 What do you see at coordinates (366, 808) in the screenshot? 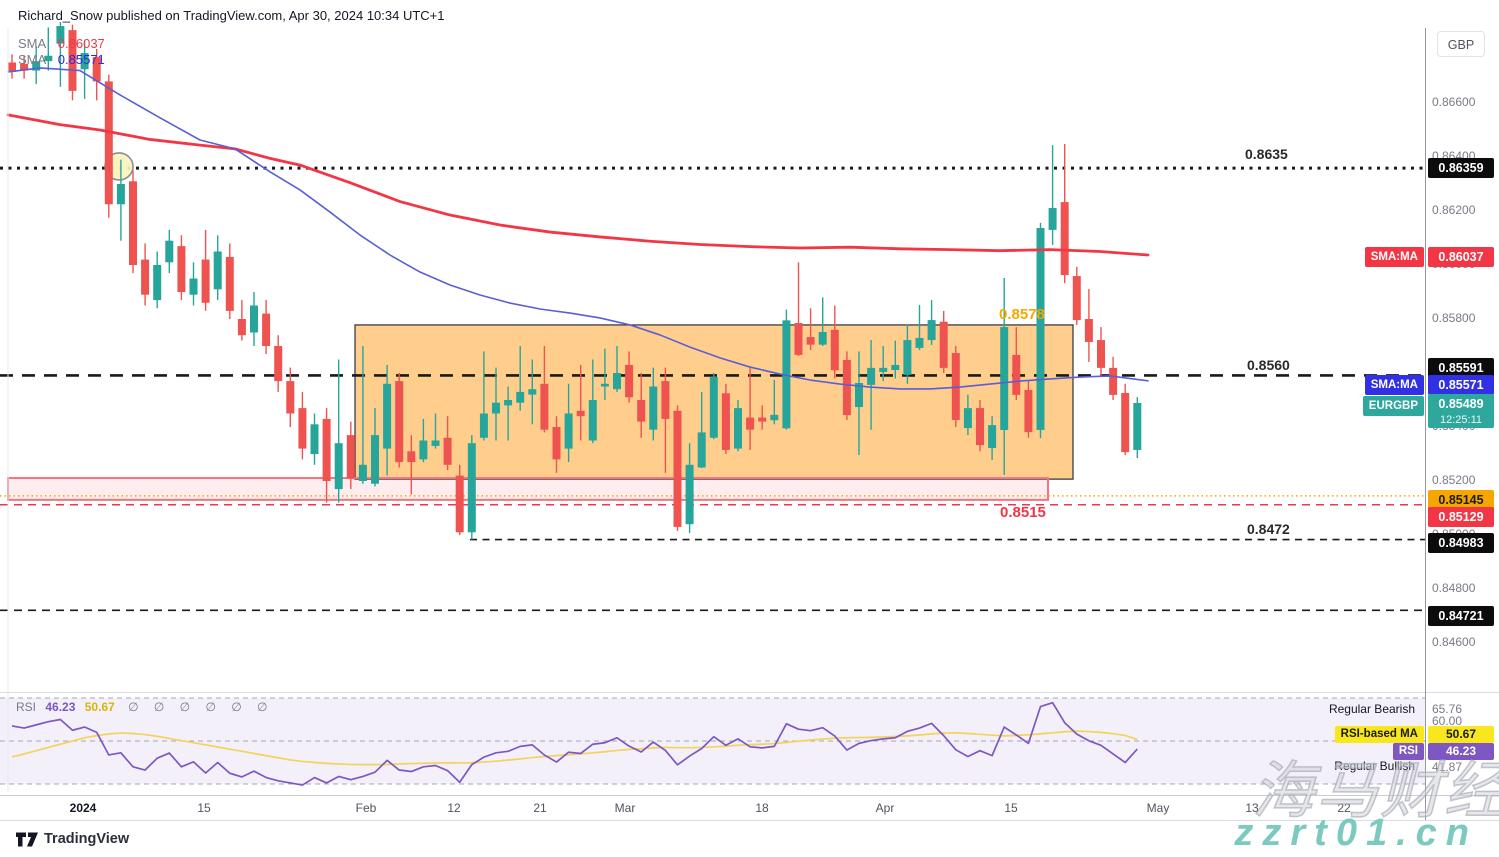
I see `time-tick-Feb: Feb` at bounding box center [366, 808].